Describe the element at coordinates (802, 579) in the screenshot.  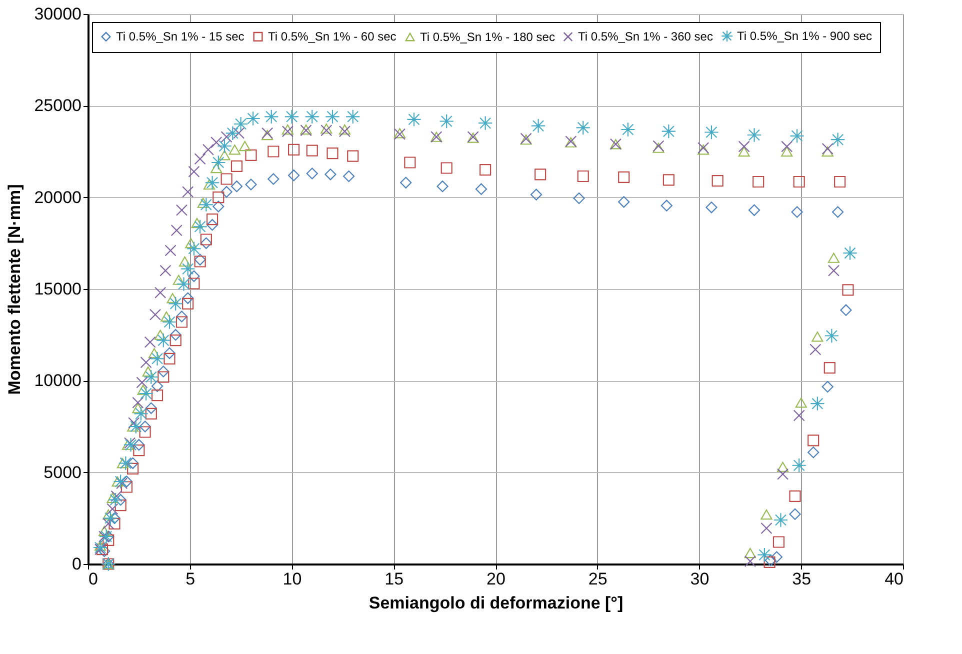
I see `x-tick-label: 35` at that location.